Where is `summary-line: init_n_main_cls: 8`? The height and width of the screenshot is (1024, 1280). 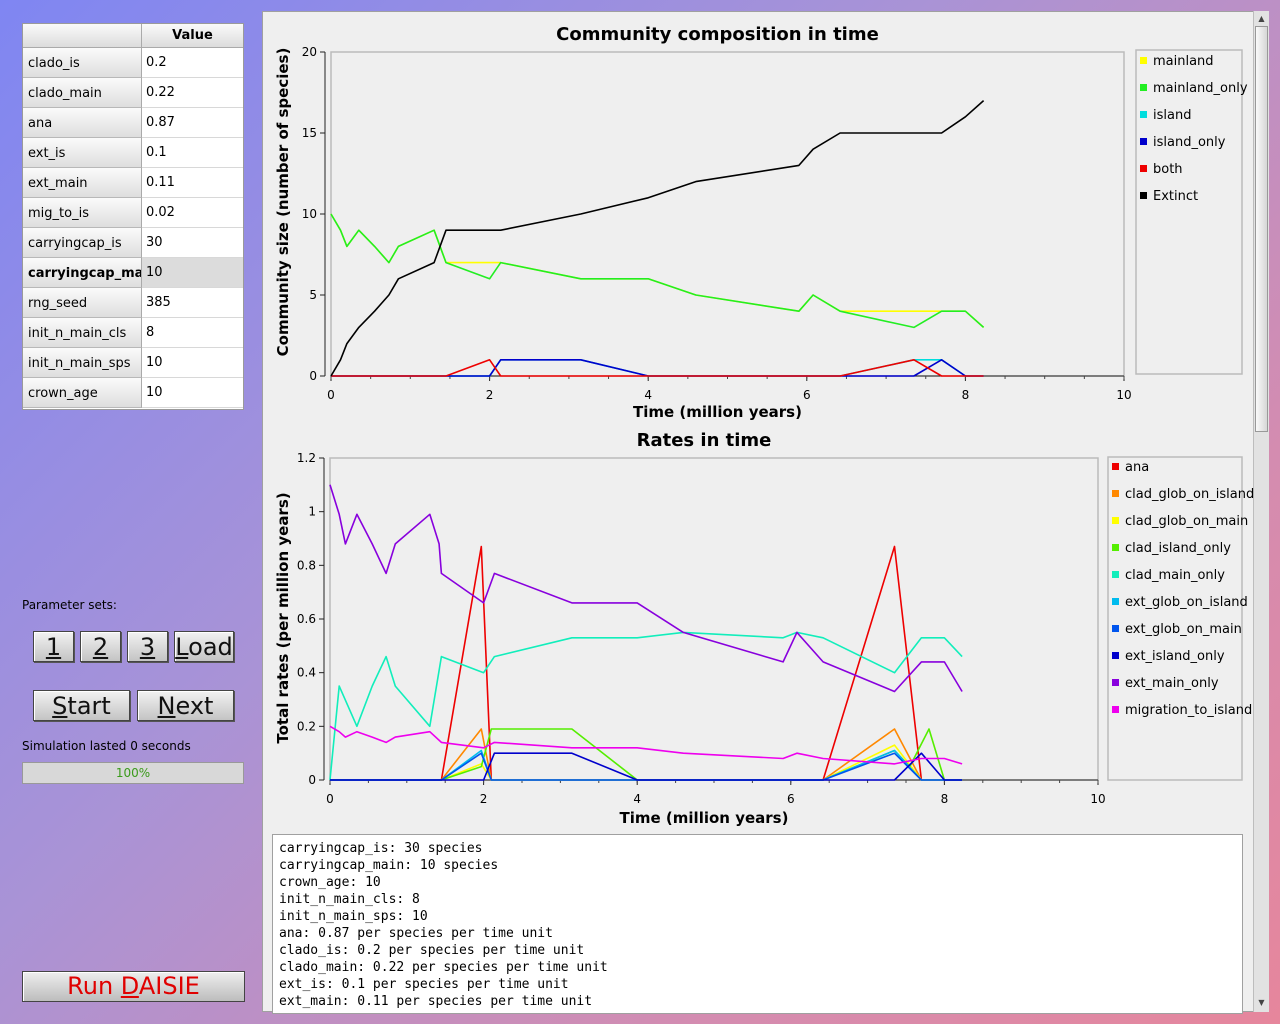
summary-line: init_n_main_cls: 8 is located at coordinates (349, 899).